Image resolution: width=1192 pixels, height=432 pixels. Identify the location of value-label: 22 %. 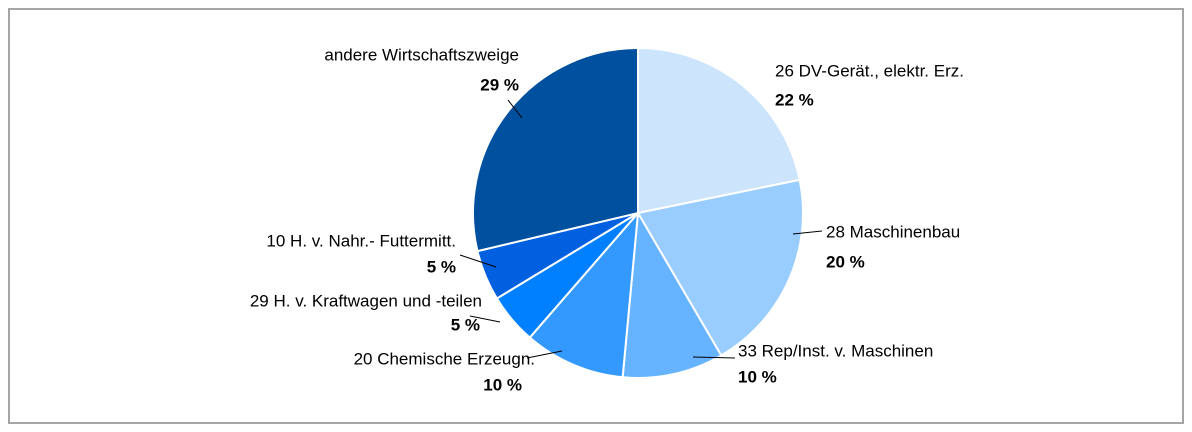
(794, 99).